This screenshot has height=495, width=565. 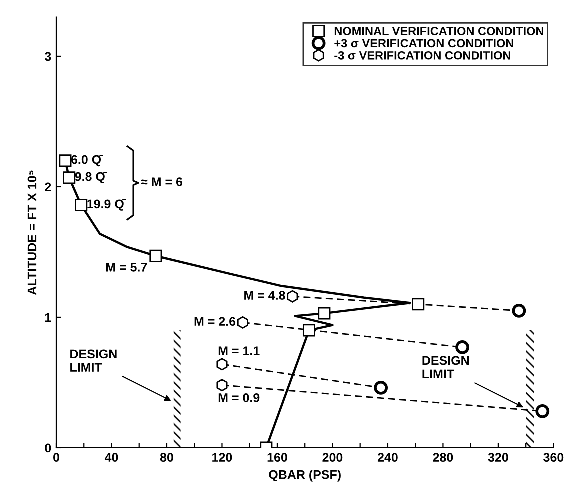 I want to click on x-tick-label: 280, so click(x=443, y=457).